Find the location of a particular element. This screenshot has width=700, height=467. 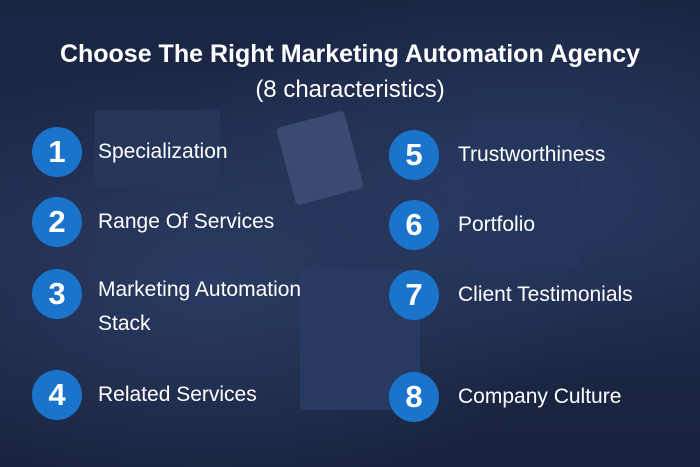

list-item: 7 Client Testimonials is located at coordinates (511, 295).